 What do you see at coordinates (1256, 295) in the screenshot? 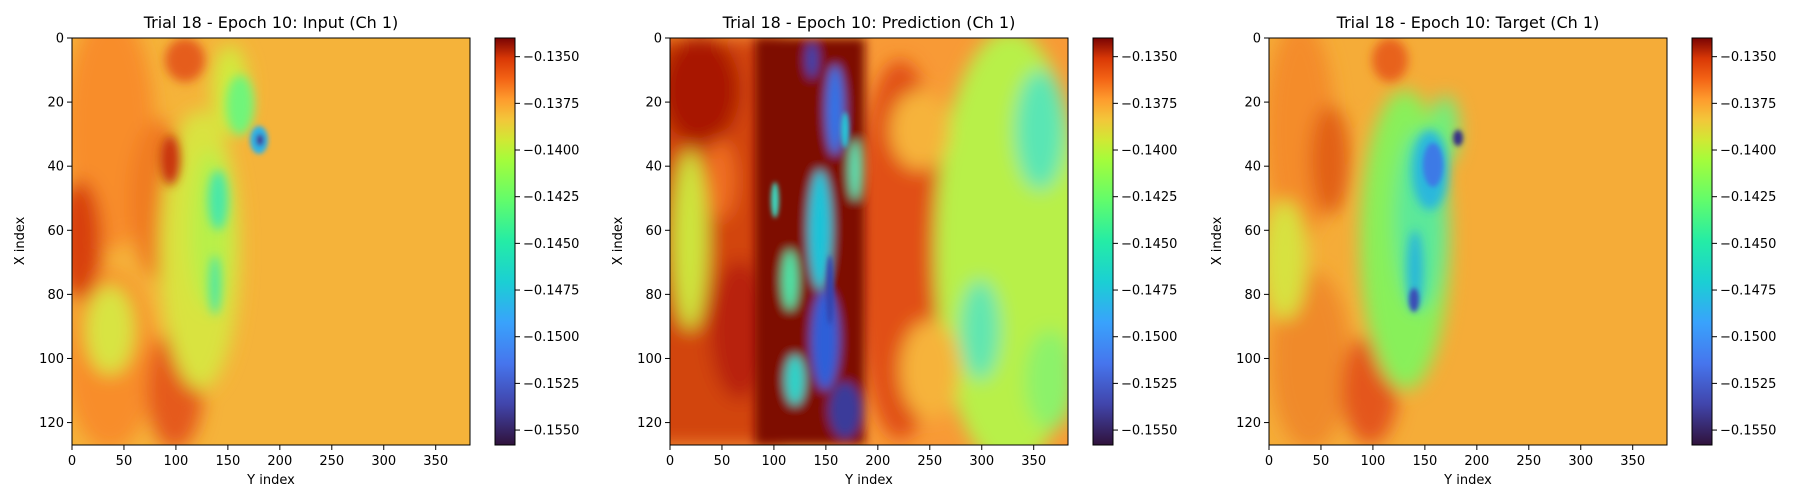
I see `y-tick: 80` at bounding box center [1256, 295].